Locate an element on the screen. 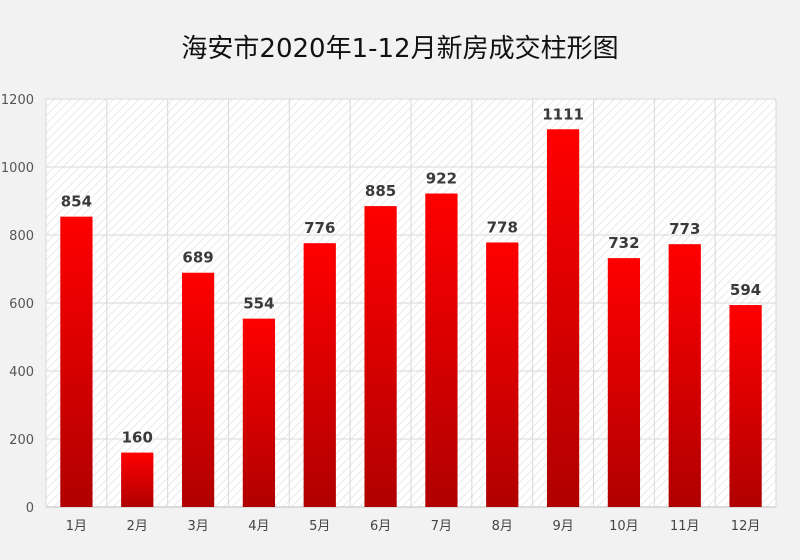 The height and width of the screenshot is (560, 800). x-tick-label: 3月 is located at coordinates (197, 526).